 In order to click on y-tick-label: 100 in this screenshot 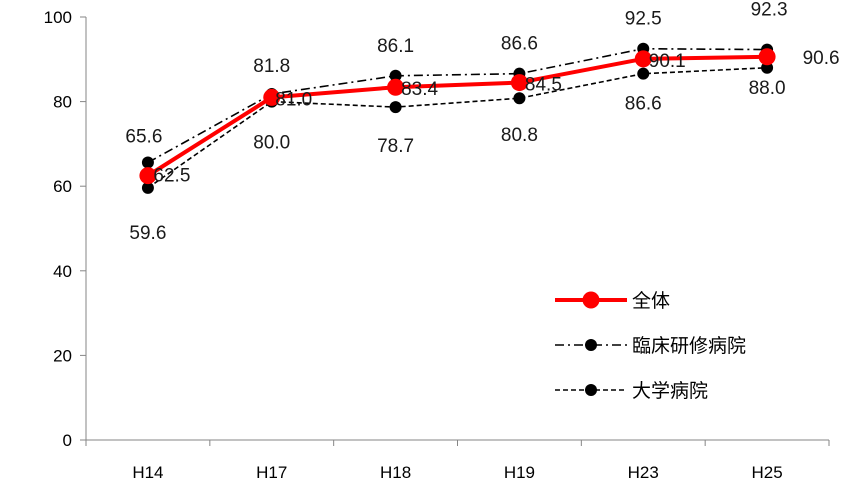, I will do `click(58, 17)`.